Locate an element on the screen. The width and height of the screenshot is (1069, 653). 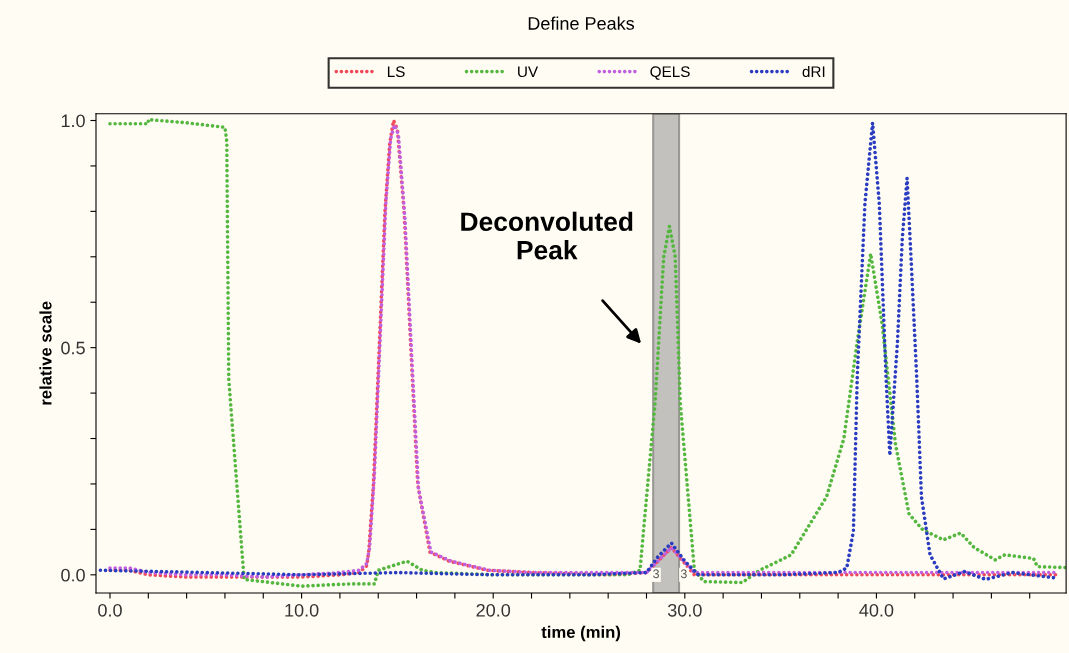
y-tick-label: 0.0 is located at coordinates (73, 575).